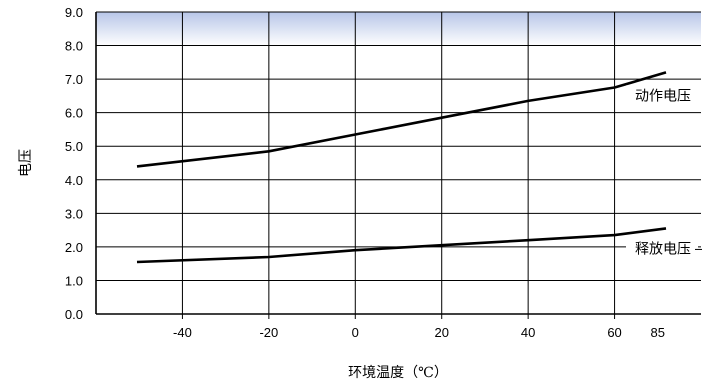 This screenshot has width=702, height=389. Describe the element at coordinates (74, 79) in the screenshot. I see `y-tick-label: 7.0` at that location.